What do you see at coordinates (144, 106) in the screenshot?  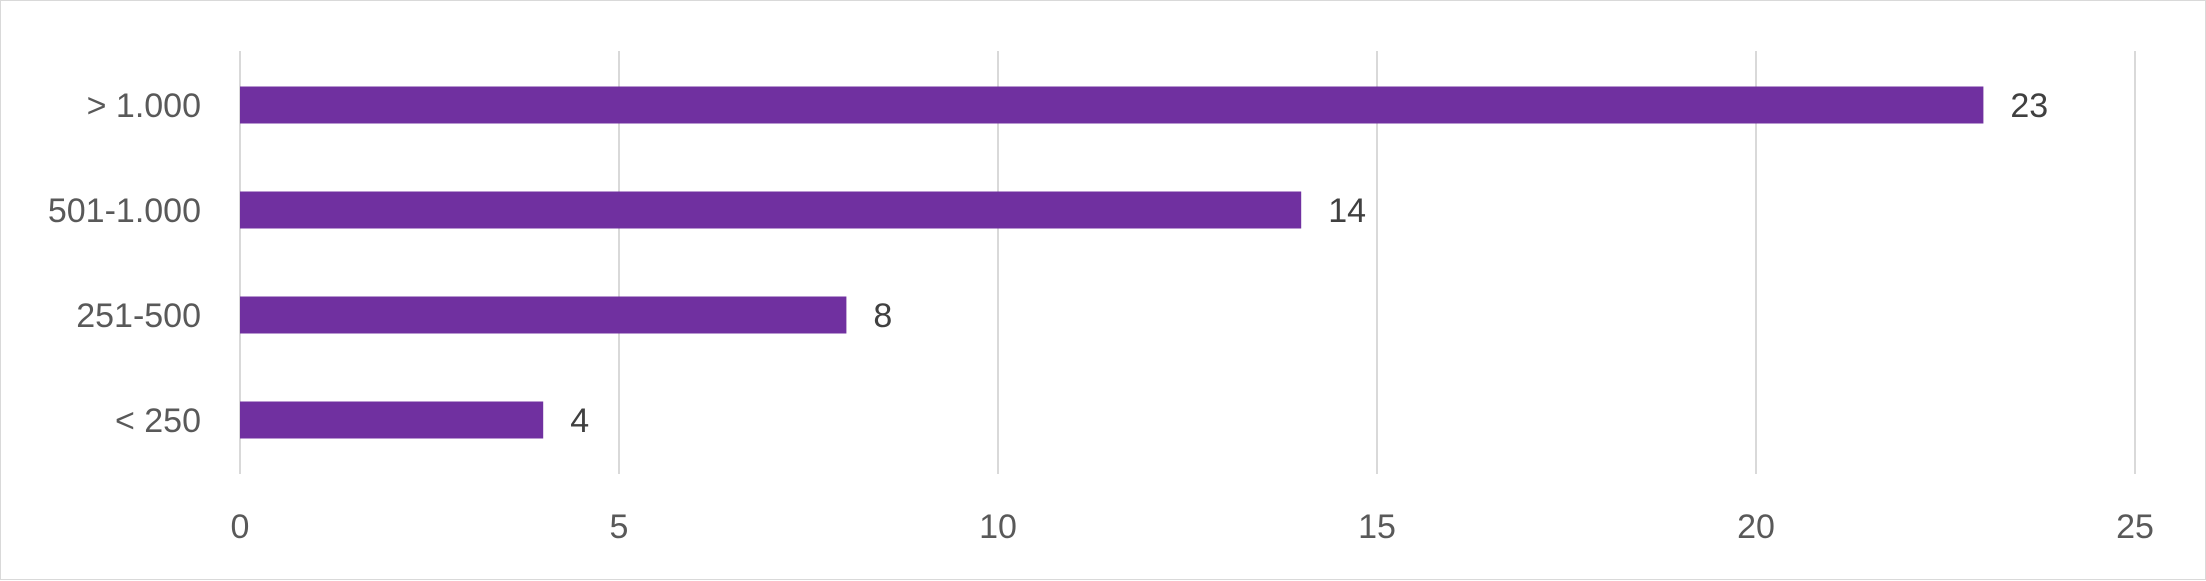 I see `category-label-1: > 1.000` at bounding box center [144, 106].